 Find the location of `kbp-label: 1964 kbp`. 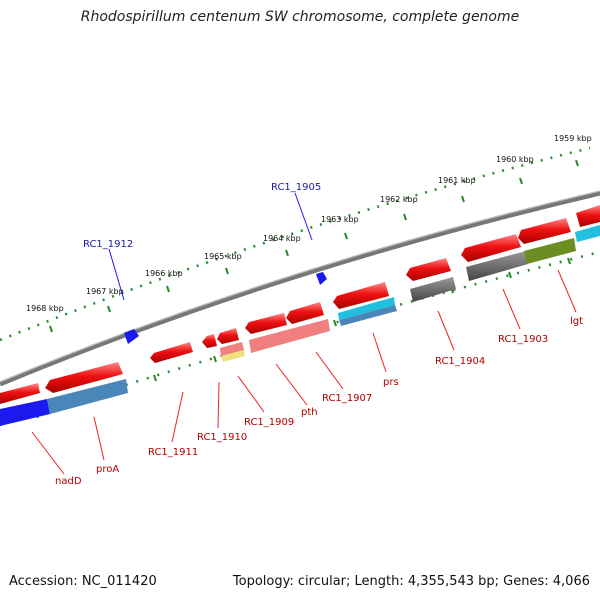

kbp-label: 1964 kbp is located at coordinates (282, 238).